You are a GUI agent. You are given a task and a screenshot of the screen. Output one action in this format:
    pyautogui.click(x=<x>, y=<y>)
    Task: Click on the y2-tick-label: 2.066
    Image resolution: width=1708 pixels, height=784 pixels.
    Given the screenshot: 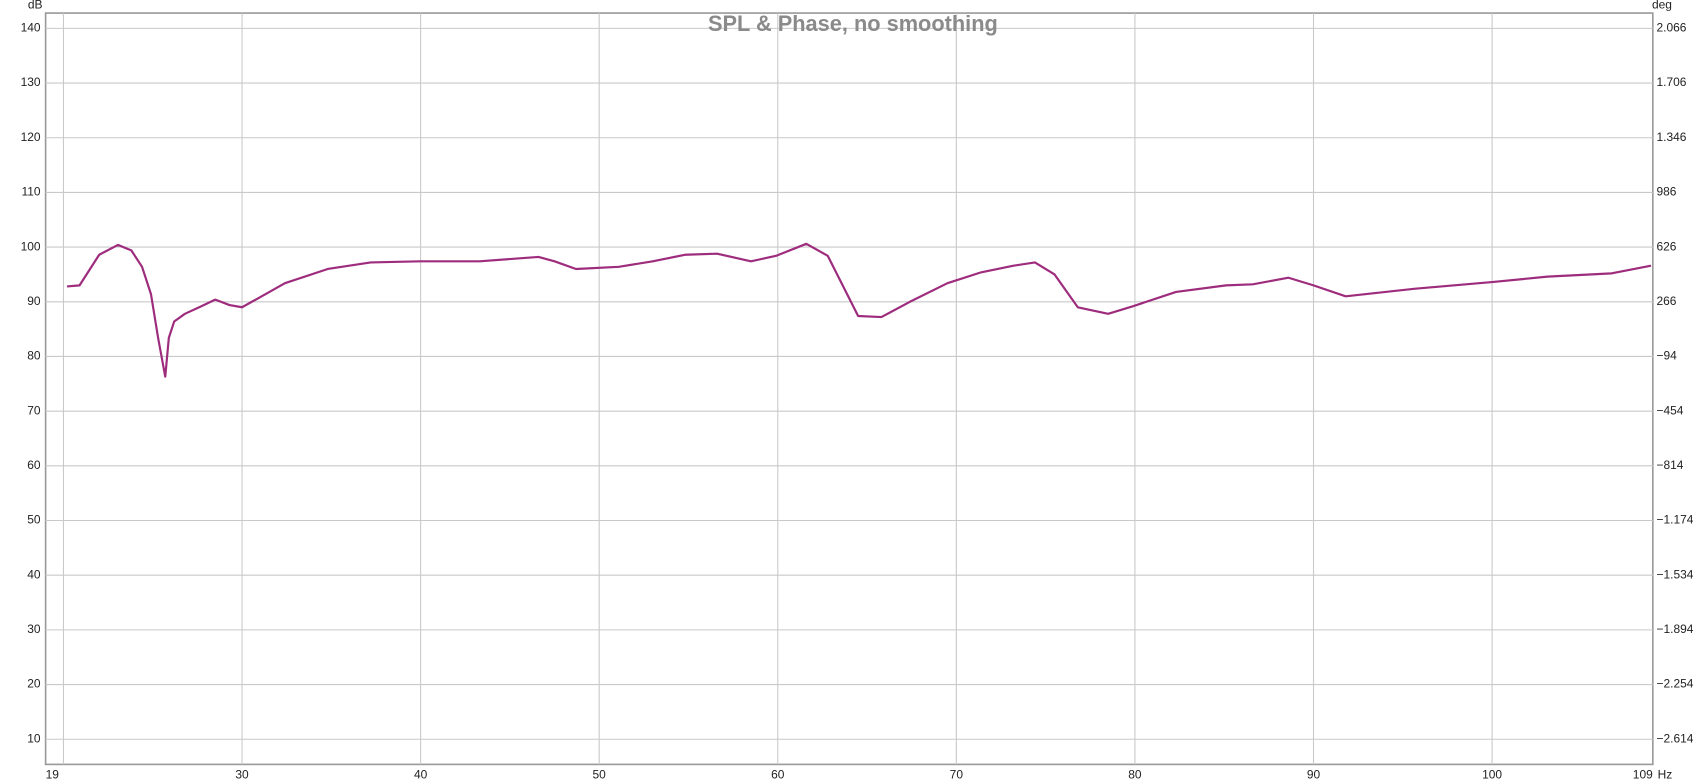 What is the action you would take?
    pyautogui.click(x=1672, y=28)
    